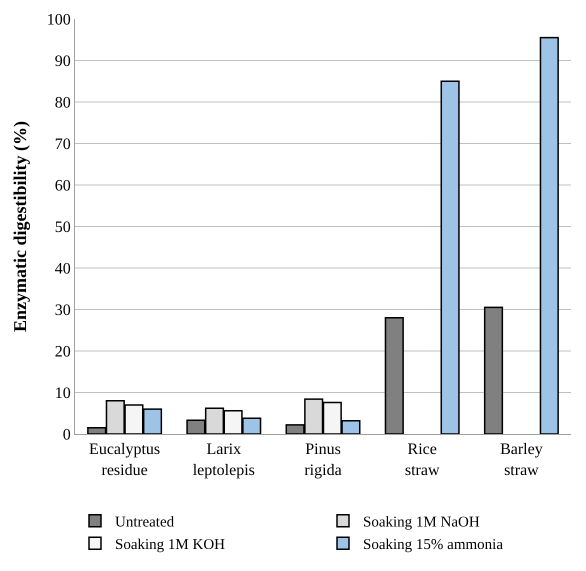  Describe the element at coordinates (62, 269) in the screenshot. I see `y-tick-label: 40` at that location.